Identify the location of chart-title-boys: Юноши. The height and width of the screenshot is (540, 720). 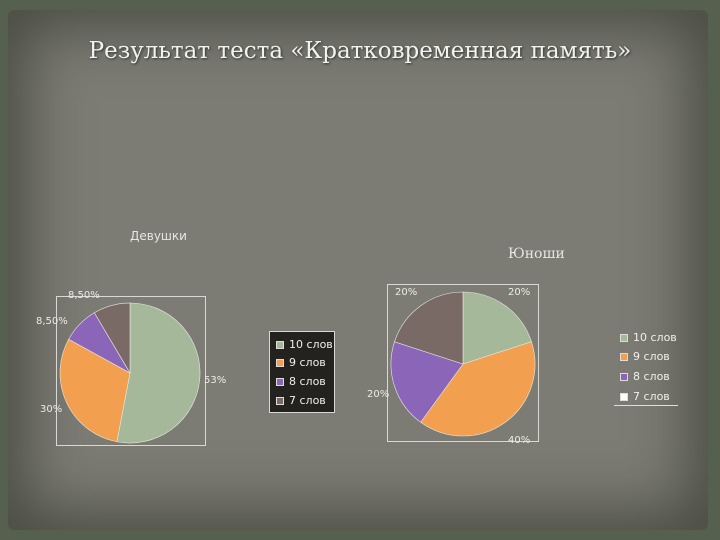
(536, 254).